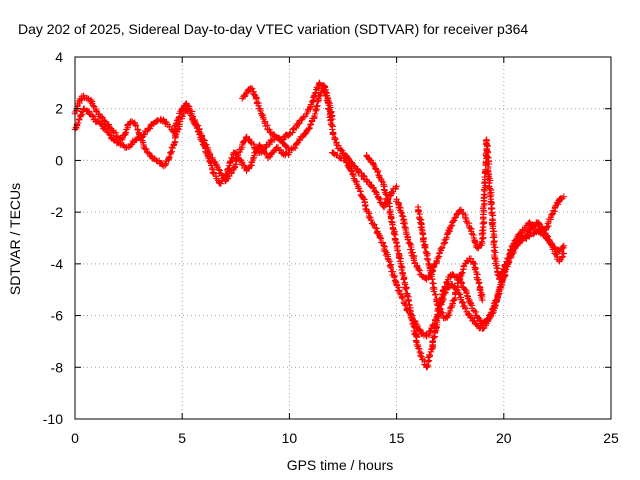  I want to click on data-points-track-g, so click(450, 262).